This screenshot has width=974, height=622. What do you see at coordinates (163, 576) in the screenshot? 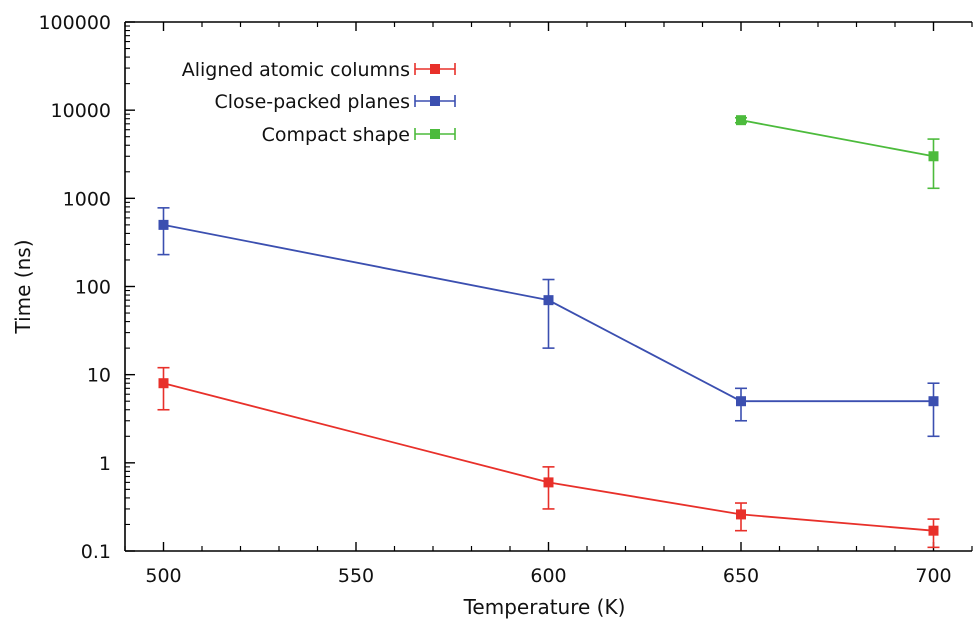
I see `x-tick-label: 500` at bounding box center [163, 576].